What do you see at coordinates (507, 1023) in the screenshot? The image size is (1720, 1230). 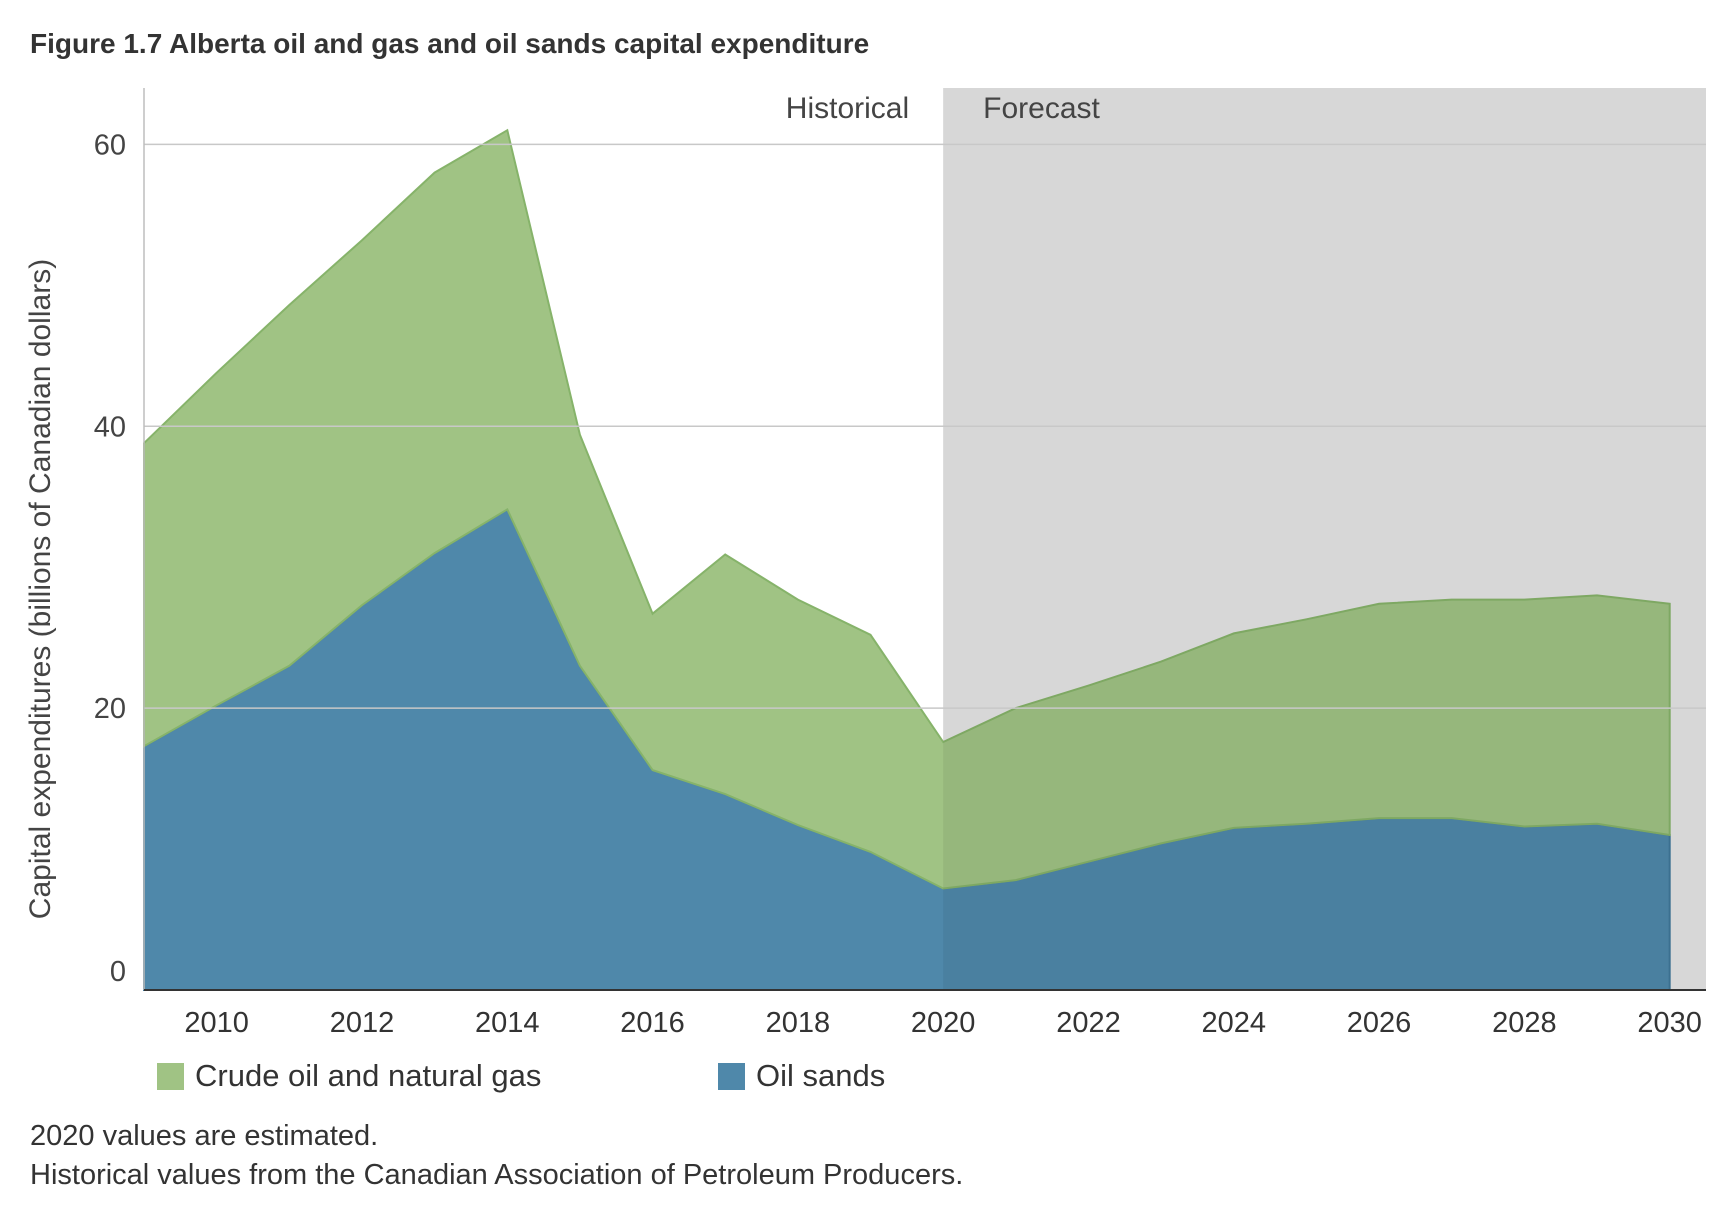 I see `x-tick-label: 2014` at bounding box center [507, 1023].